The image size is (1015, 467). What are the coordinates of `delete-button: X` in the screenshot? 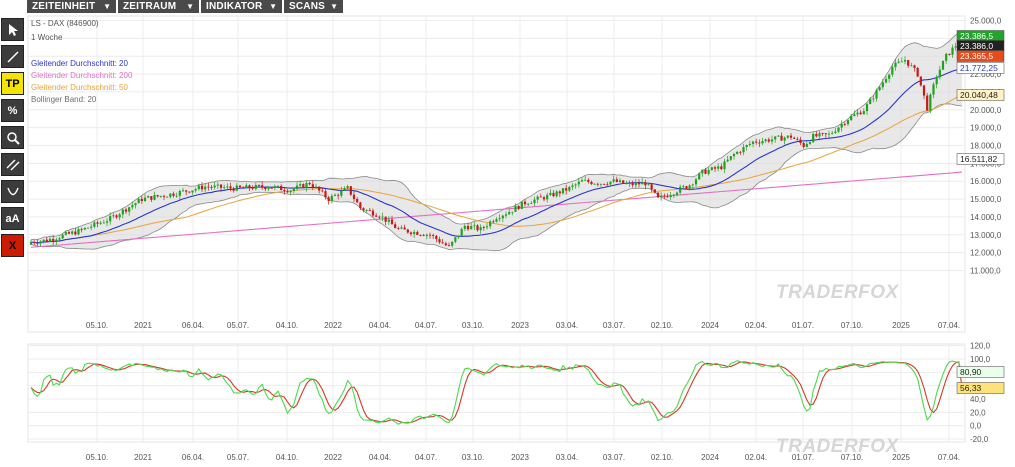 It's located at (12, 245).